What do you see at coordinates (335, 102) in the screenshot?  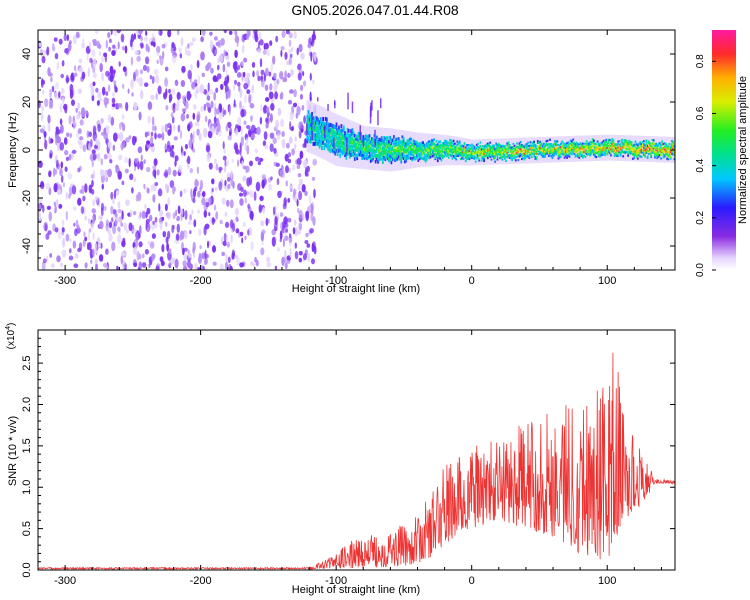 I see `spectrogram-spike-cell` at bounding box center [335, 102].